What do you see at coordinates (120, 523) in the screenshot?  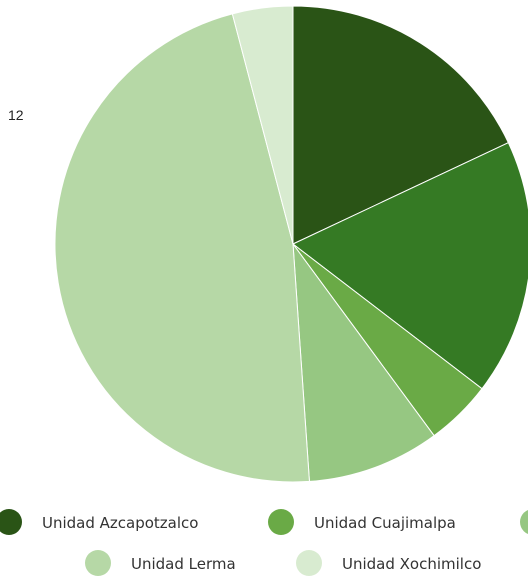 I see `legend-label-1: Unidad Azcapotzalco` at bounding box center [120, 523].